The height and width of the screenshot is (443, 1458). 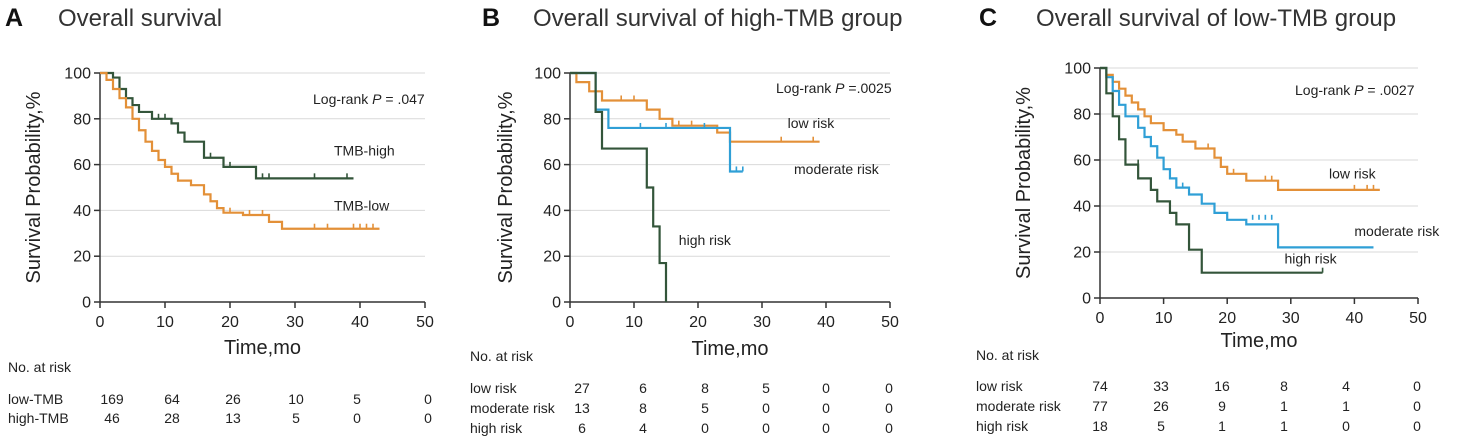 I want to click on panel-letter: A, so click(x=14, y=18).